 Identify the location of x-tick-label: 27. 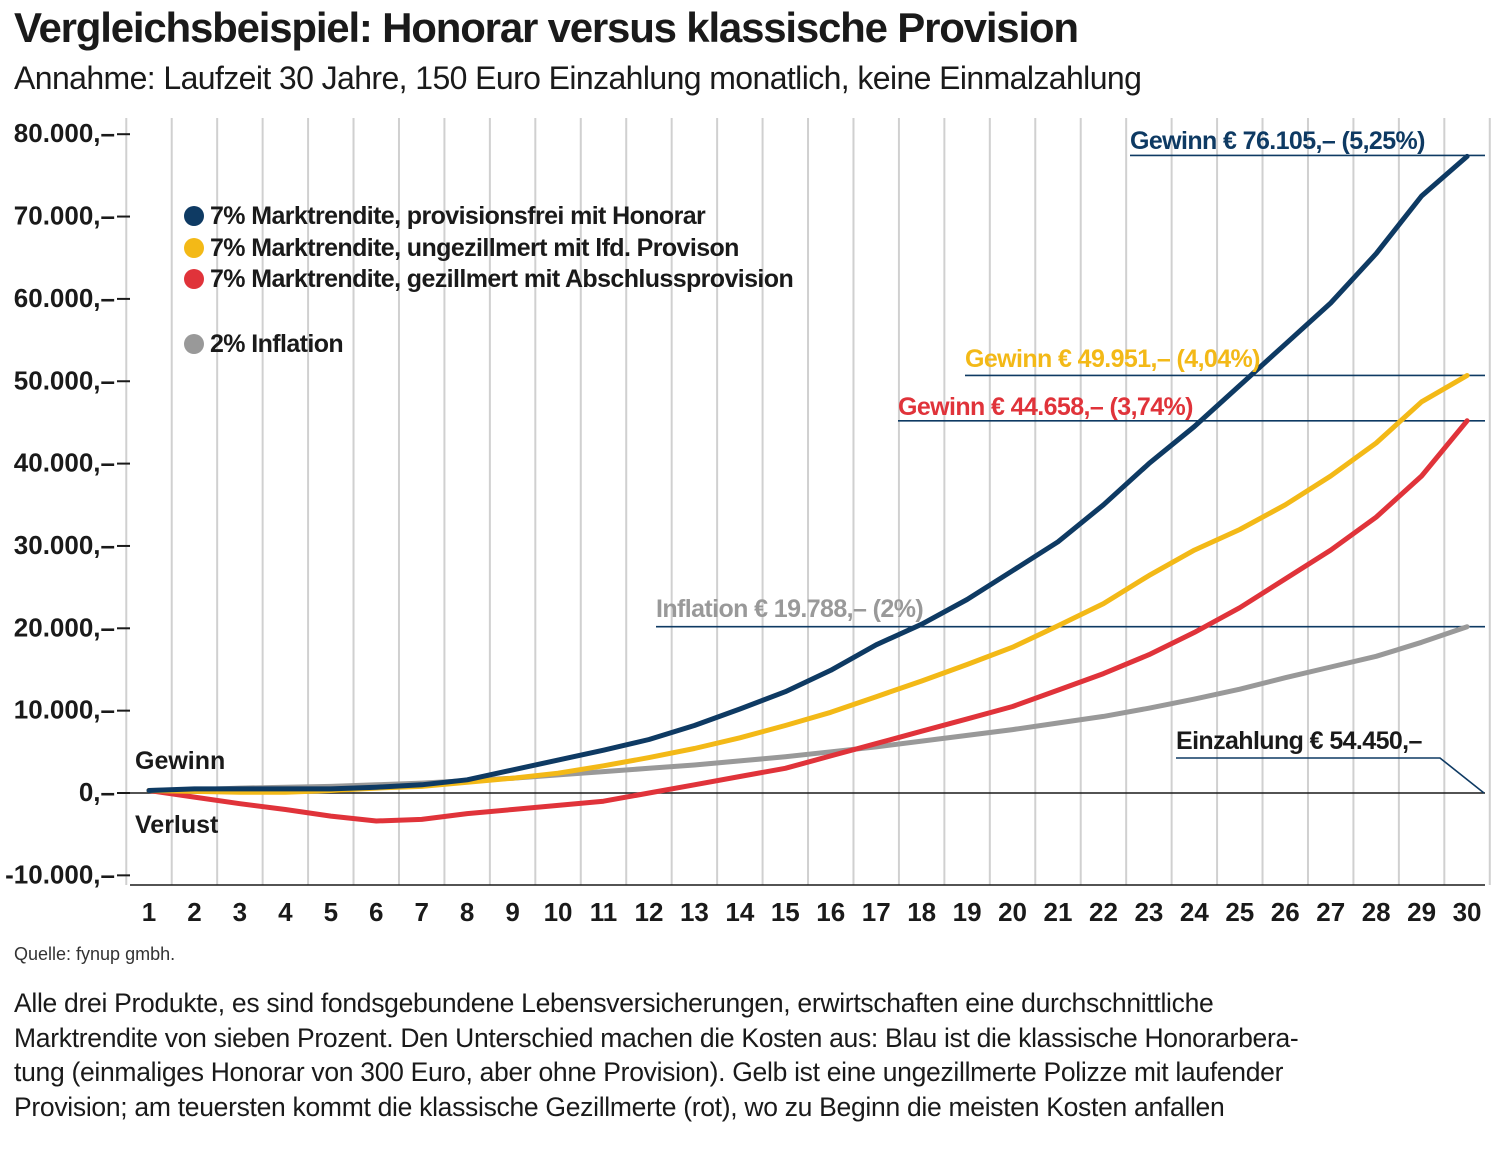
(1330, 912).